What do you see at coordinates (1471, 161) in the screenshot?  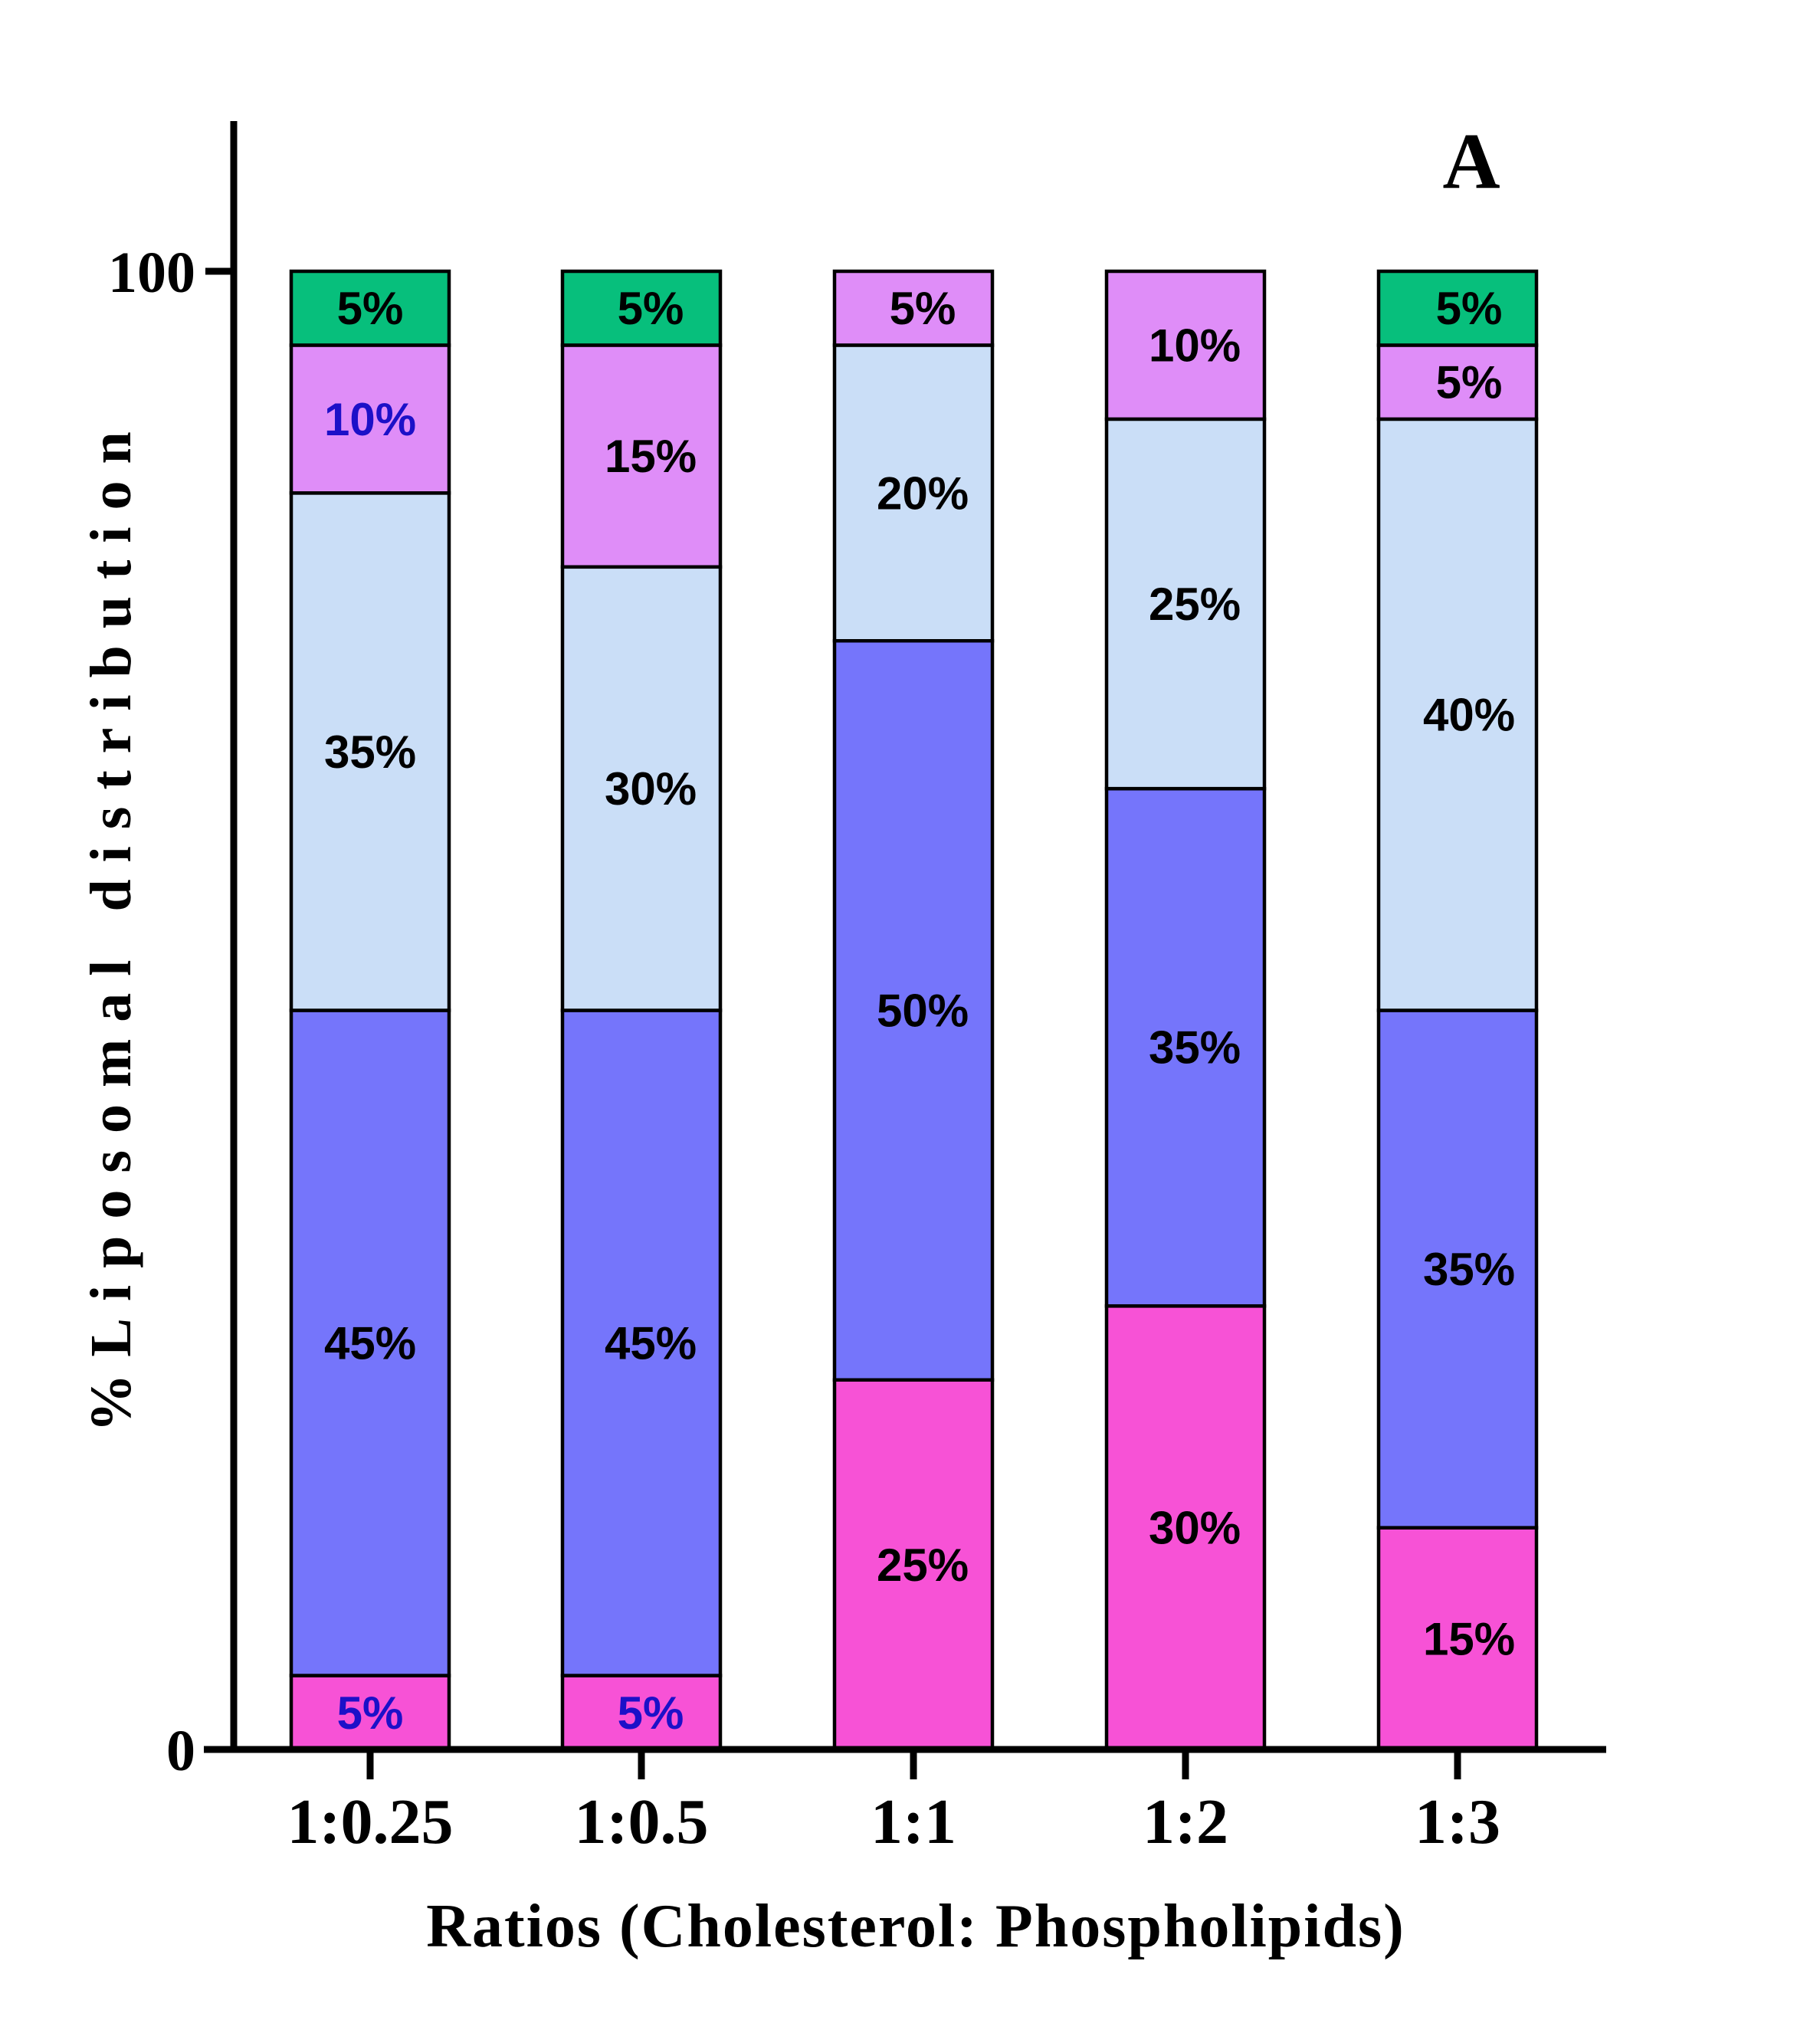 I see `panel-label: A` at bounding box center [1471, 161].